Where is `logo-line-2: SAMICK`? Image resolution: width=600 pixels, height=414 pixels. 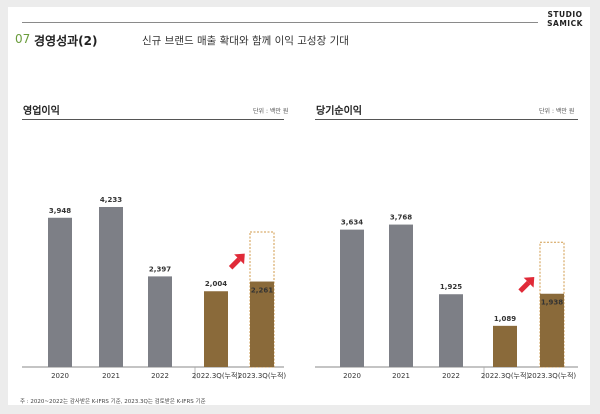 logo-line-2: SAMICK is located at coordinates (565, 23).